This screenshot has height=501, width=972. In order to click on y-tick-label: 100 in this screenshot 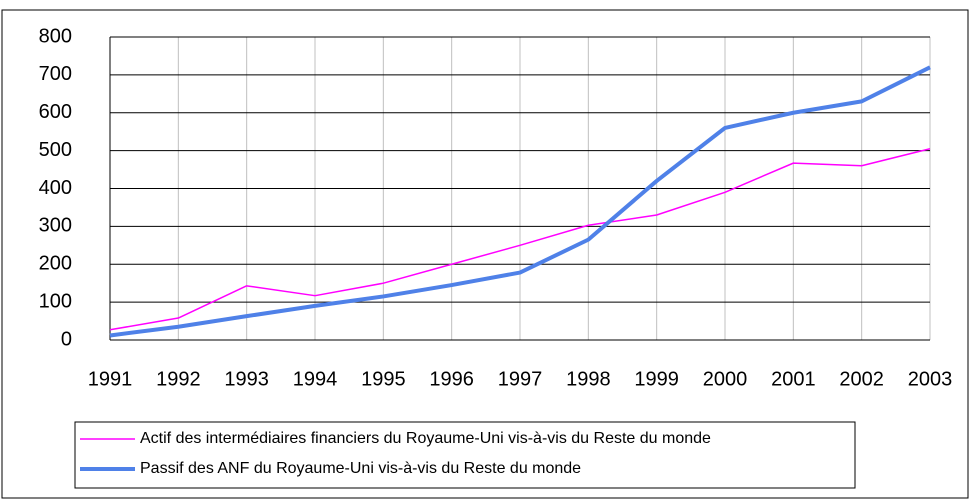, I will do `click(55, 301)`.